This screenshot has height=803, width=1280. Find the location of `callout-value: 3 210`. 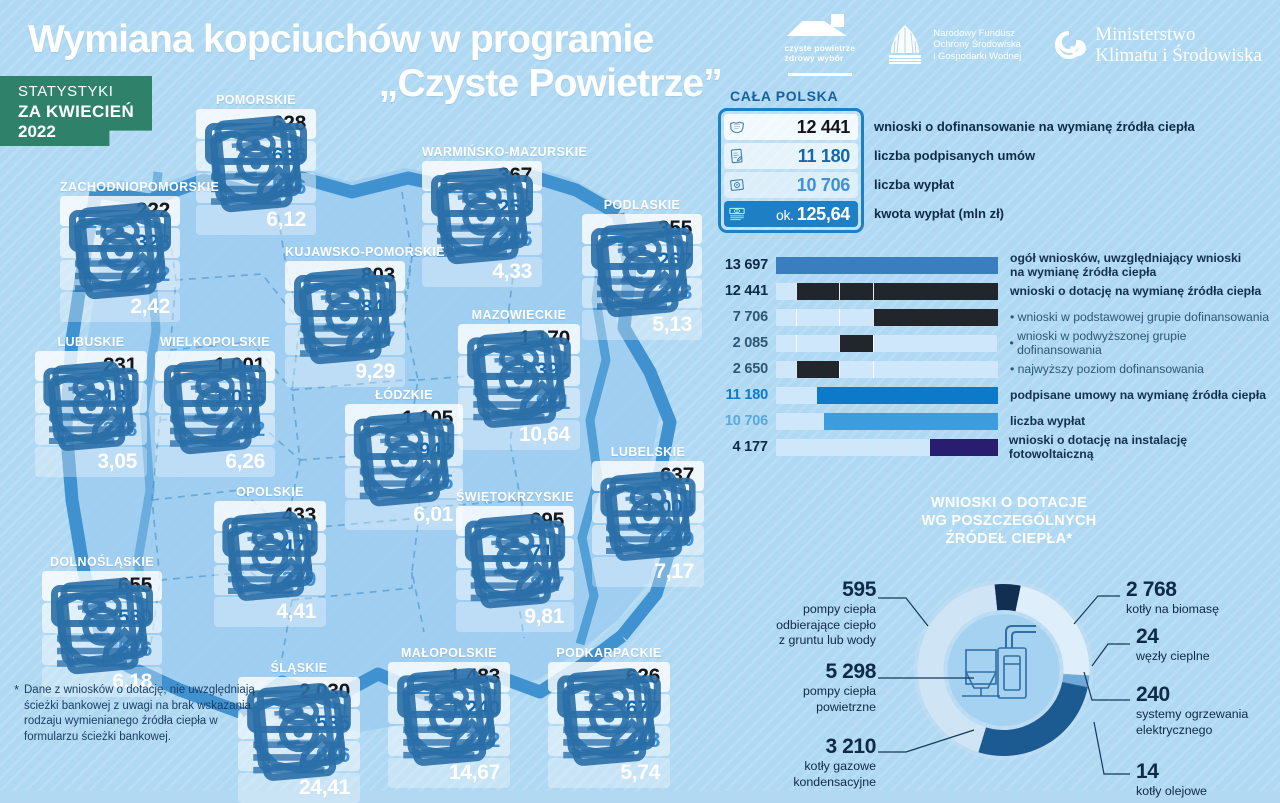

callout-value: 3 210 is located at coordinates (796, 747).